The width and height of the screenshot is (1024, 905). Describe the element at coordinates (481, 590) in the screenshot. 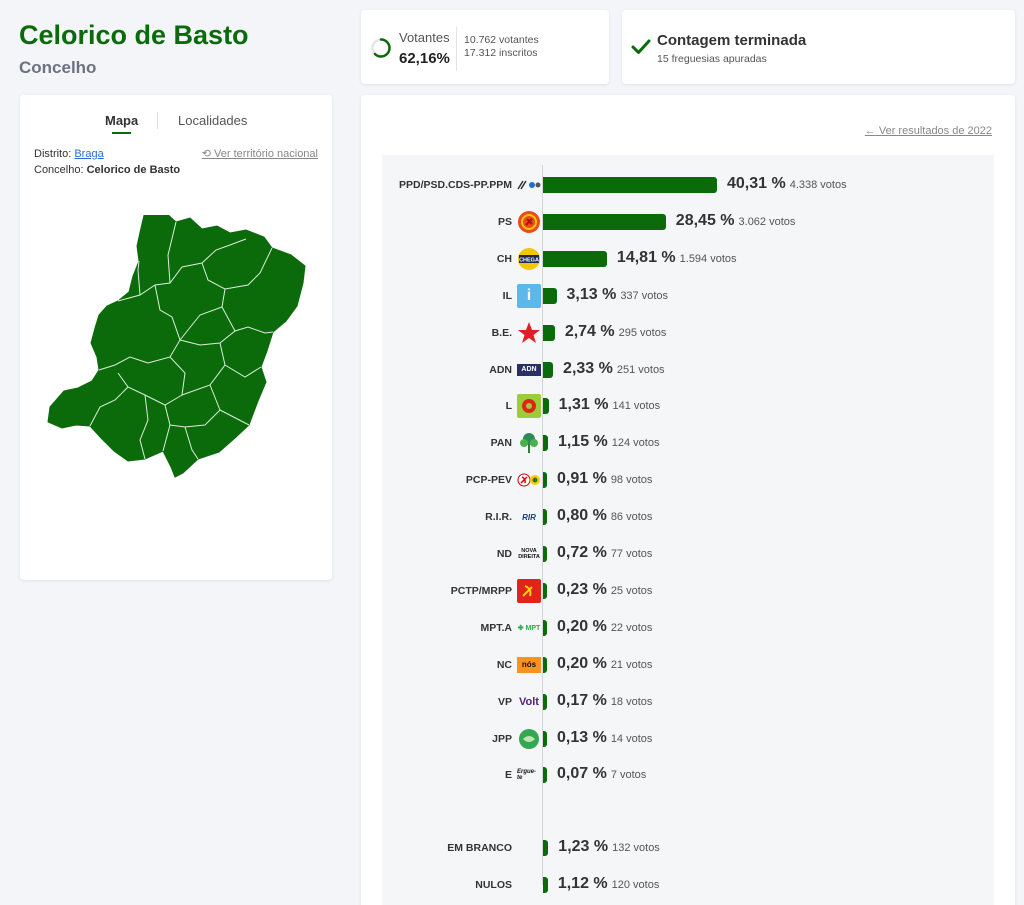

I see `party-name: PCTP/MRPP` at that location.